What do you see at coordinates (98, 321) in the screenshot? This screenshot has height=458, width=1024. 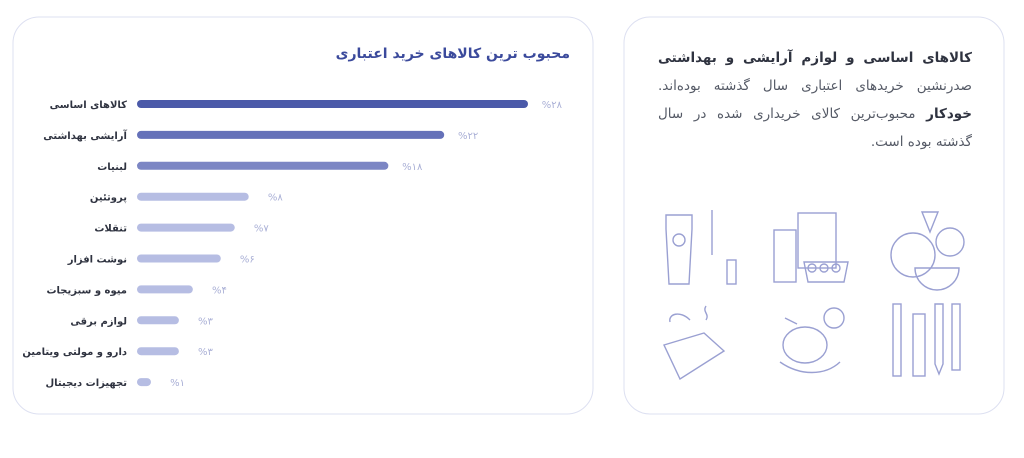 I see `category-label: لوازم برقی` at bounding box center [98, 321].